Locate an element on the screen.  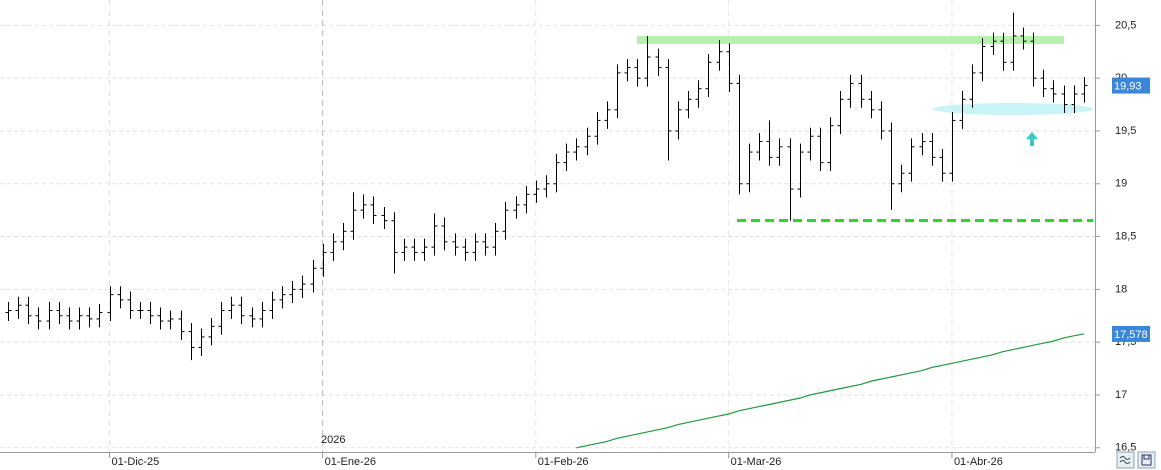
y-tick-label: 17 is located at coordinates (1121, 395).